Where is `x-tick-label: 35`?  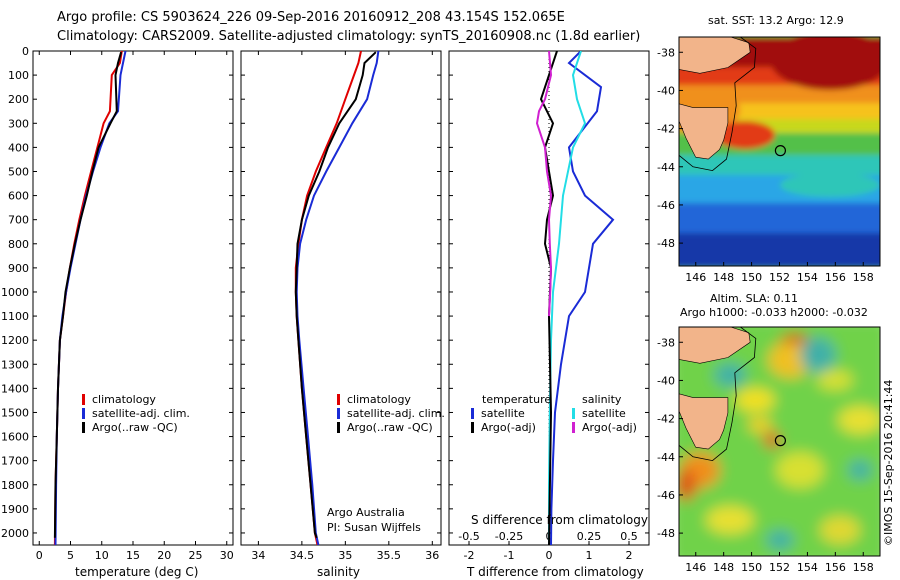 x-tick-label: 35 is located at coordinates (345, 555).